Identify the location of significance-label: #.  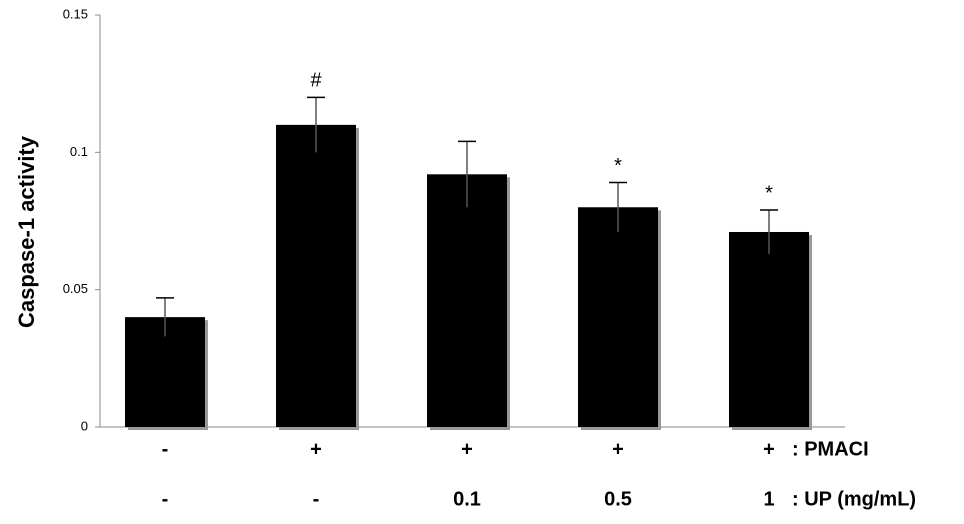
(316, 81).